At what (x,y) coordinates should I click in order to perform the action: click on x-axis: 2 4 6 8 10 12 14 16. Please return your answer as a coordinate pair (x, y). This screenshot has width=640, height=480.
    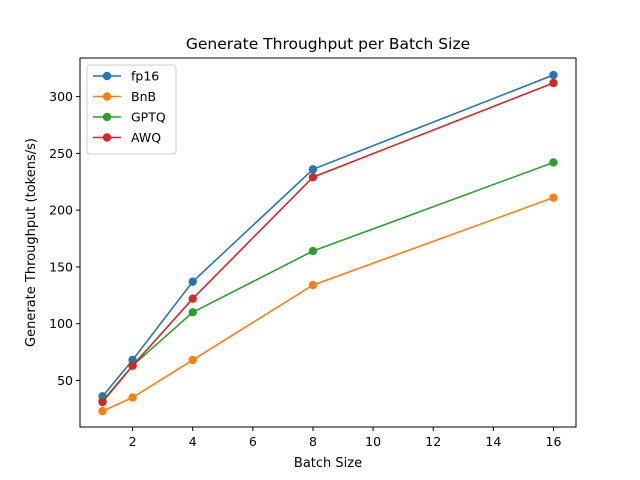
    Looking at the image, I should click on (345, 438).